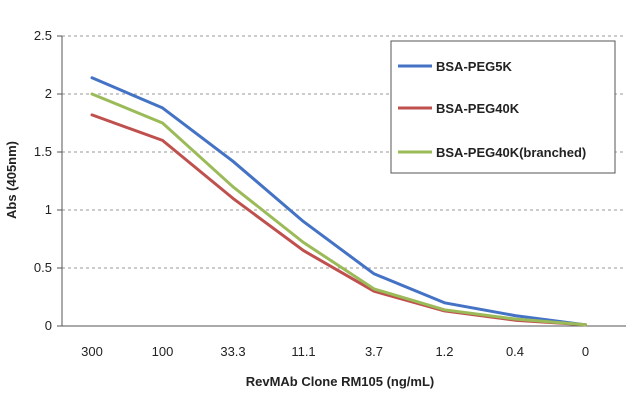  Describe the element at coordinates (48, 325) in the screenshot. I see `y-tick-label: 0` at that location.